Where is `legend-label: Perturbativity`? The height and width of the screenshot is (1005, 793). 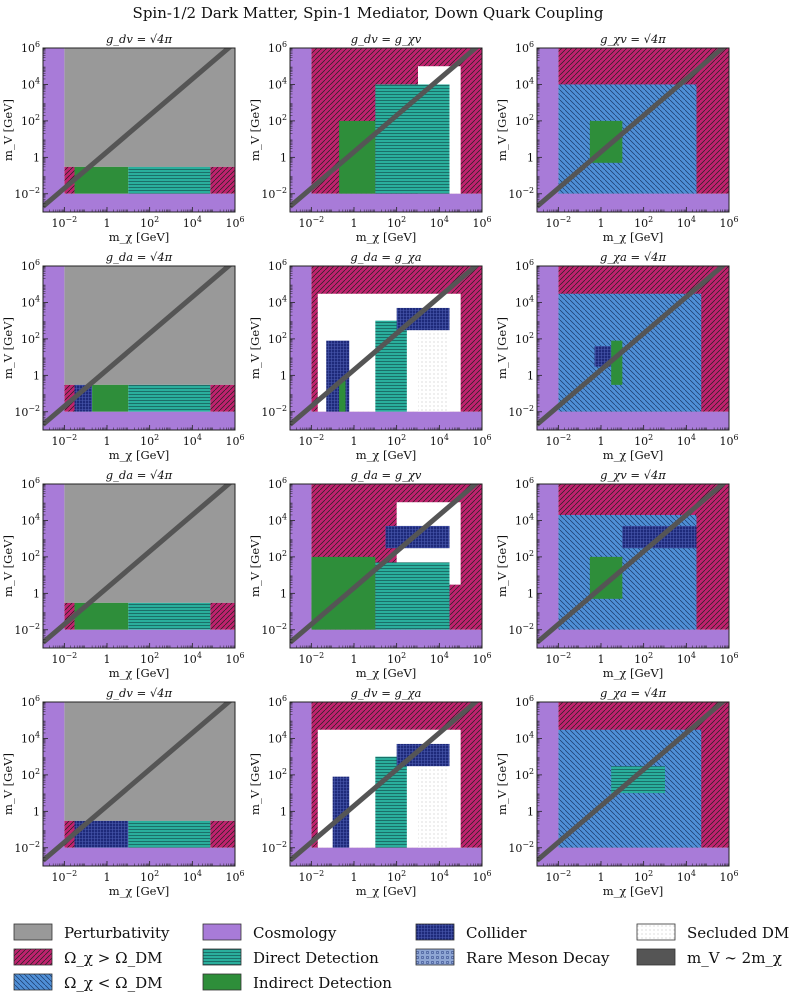 legend-label: Perturbativity is located at coordinates (117, 933).